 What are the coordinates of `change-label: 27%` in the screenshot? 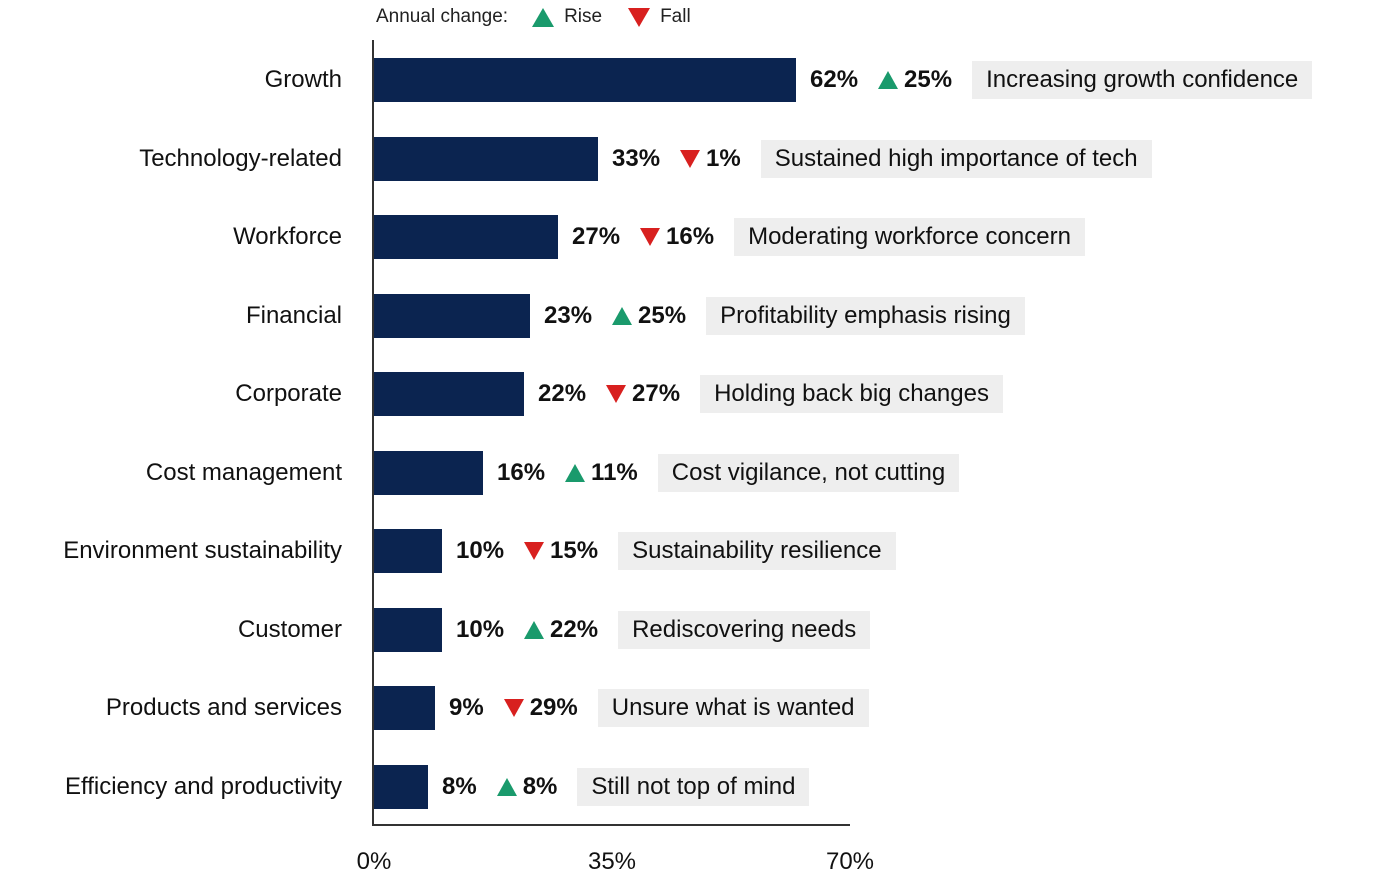 It's located at (656, 393).